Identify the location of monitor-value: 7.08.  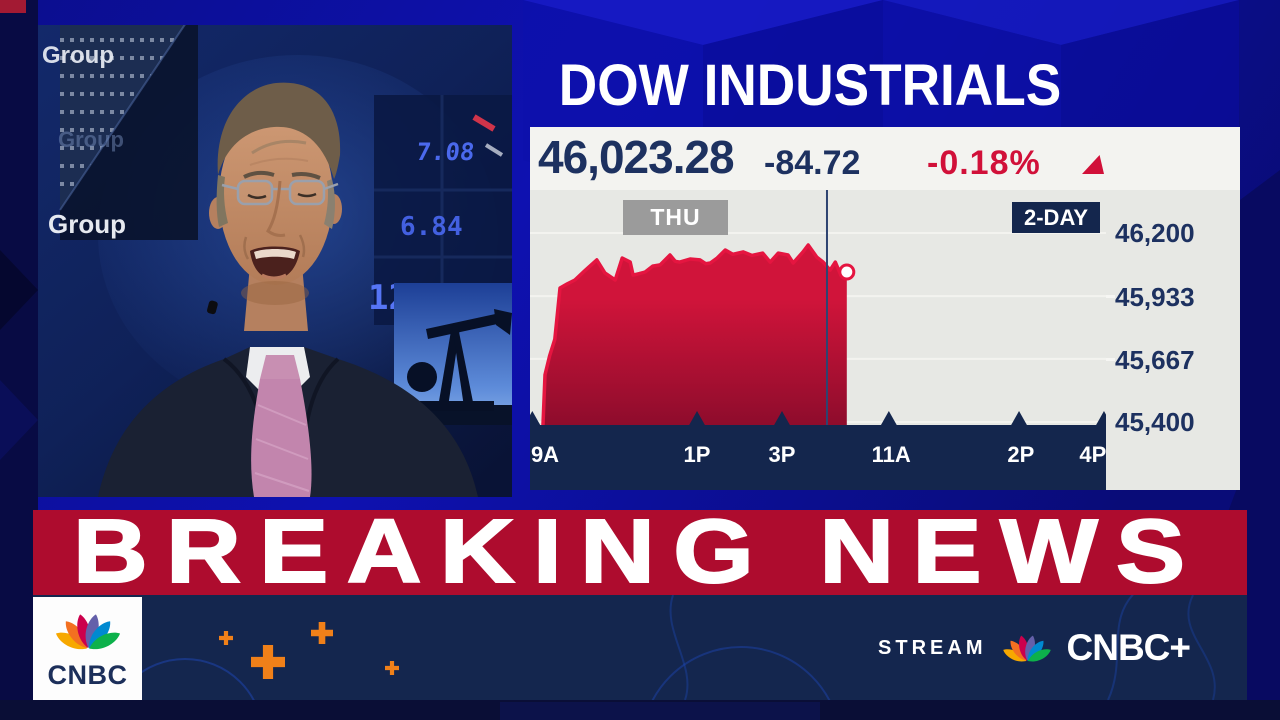
(445, 152).